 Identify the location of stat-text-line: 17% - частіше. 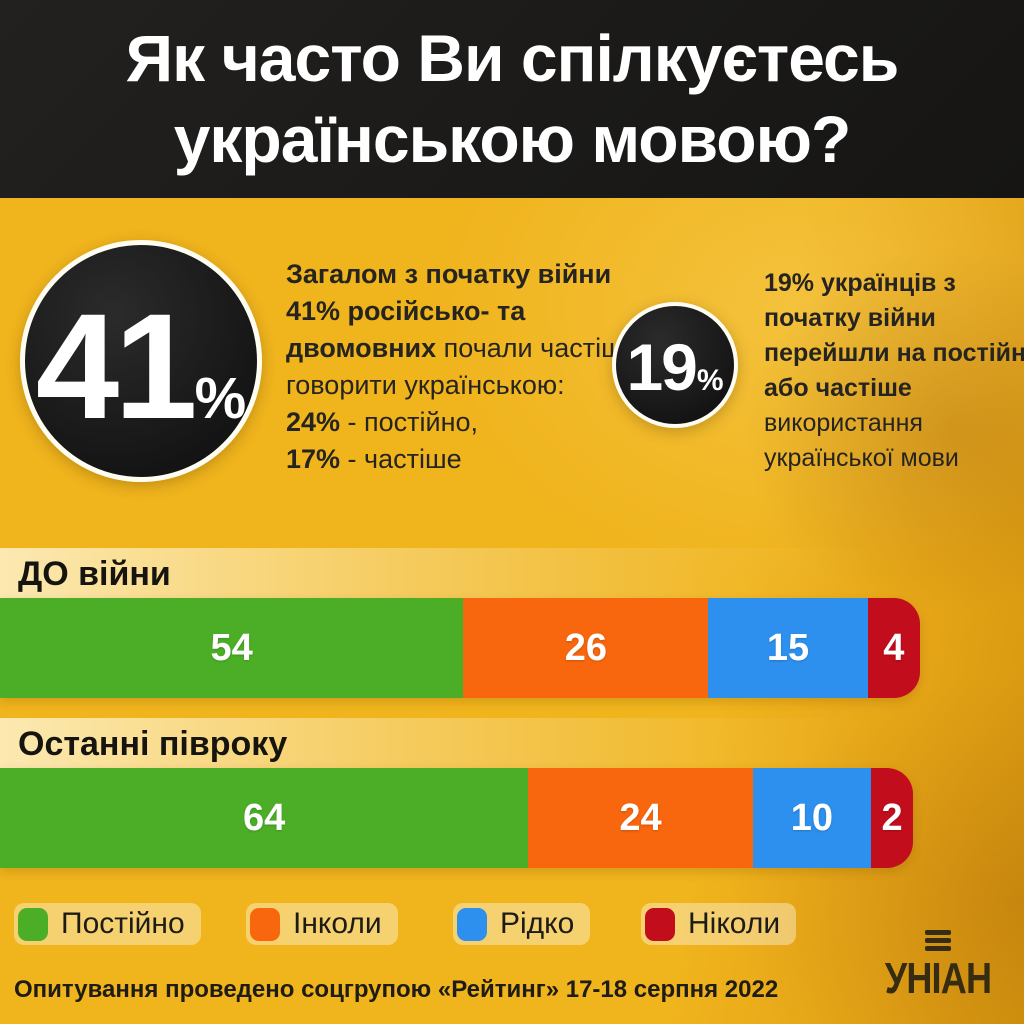
(374, 459).